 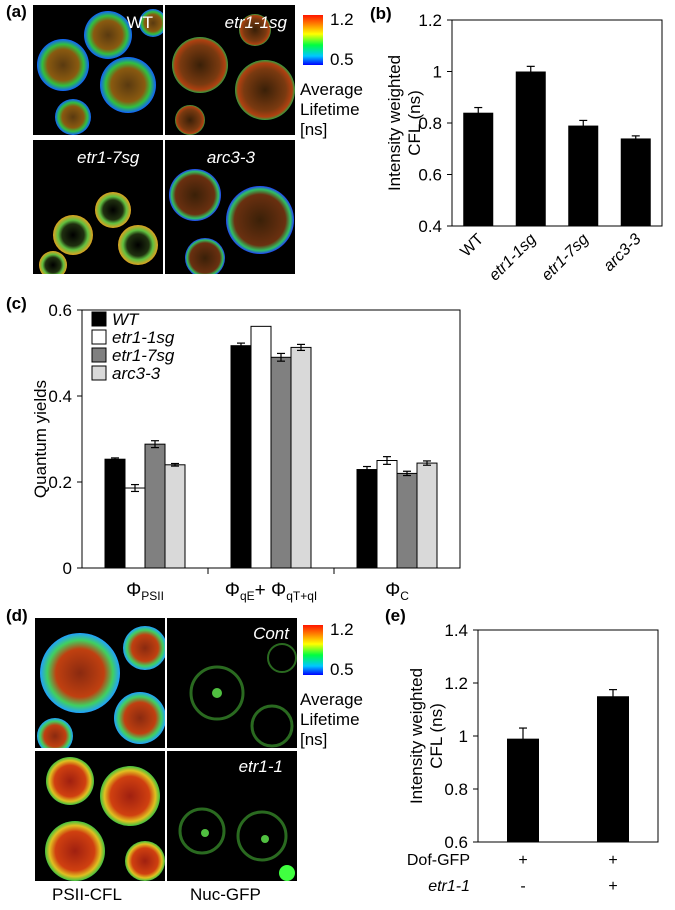 I want to click on scale-title-d-line2: Lifetime, so click(x=330, y=719).